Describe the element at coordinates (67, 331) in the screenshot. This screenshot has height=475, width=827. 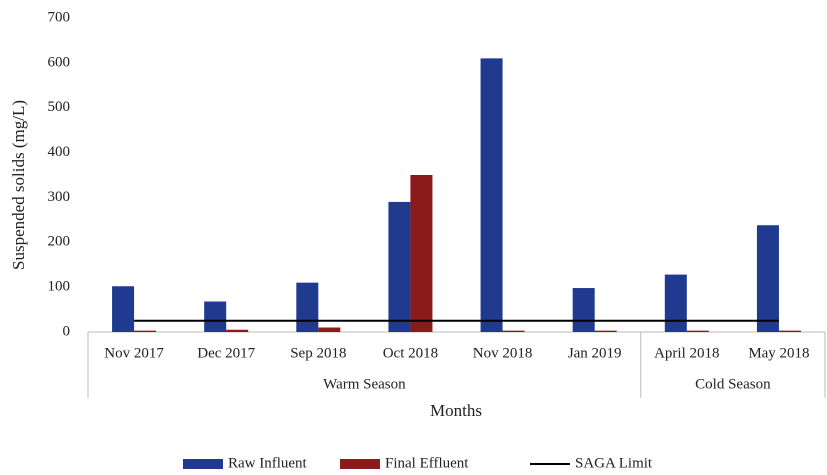
I see `y-tick-label: 0` at that location.